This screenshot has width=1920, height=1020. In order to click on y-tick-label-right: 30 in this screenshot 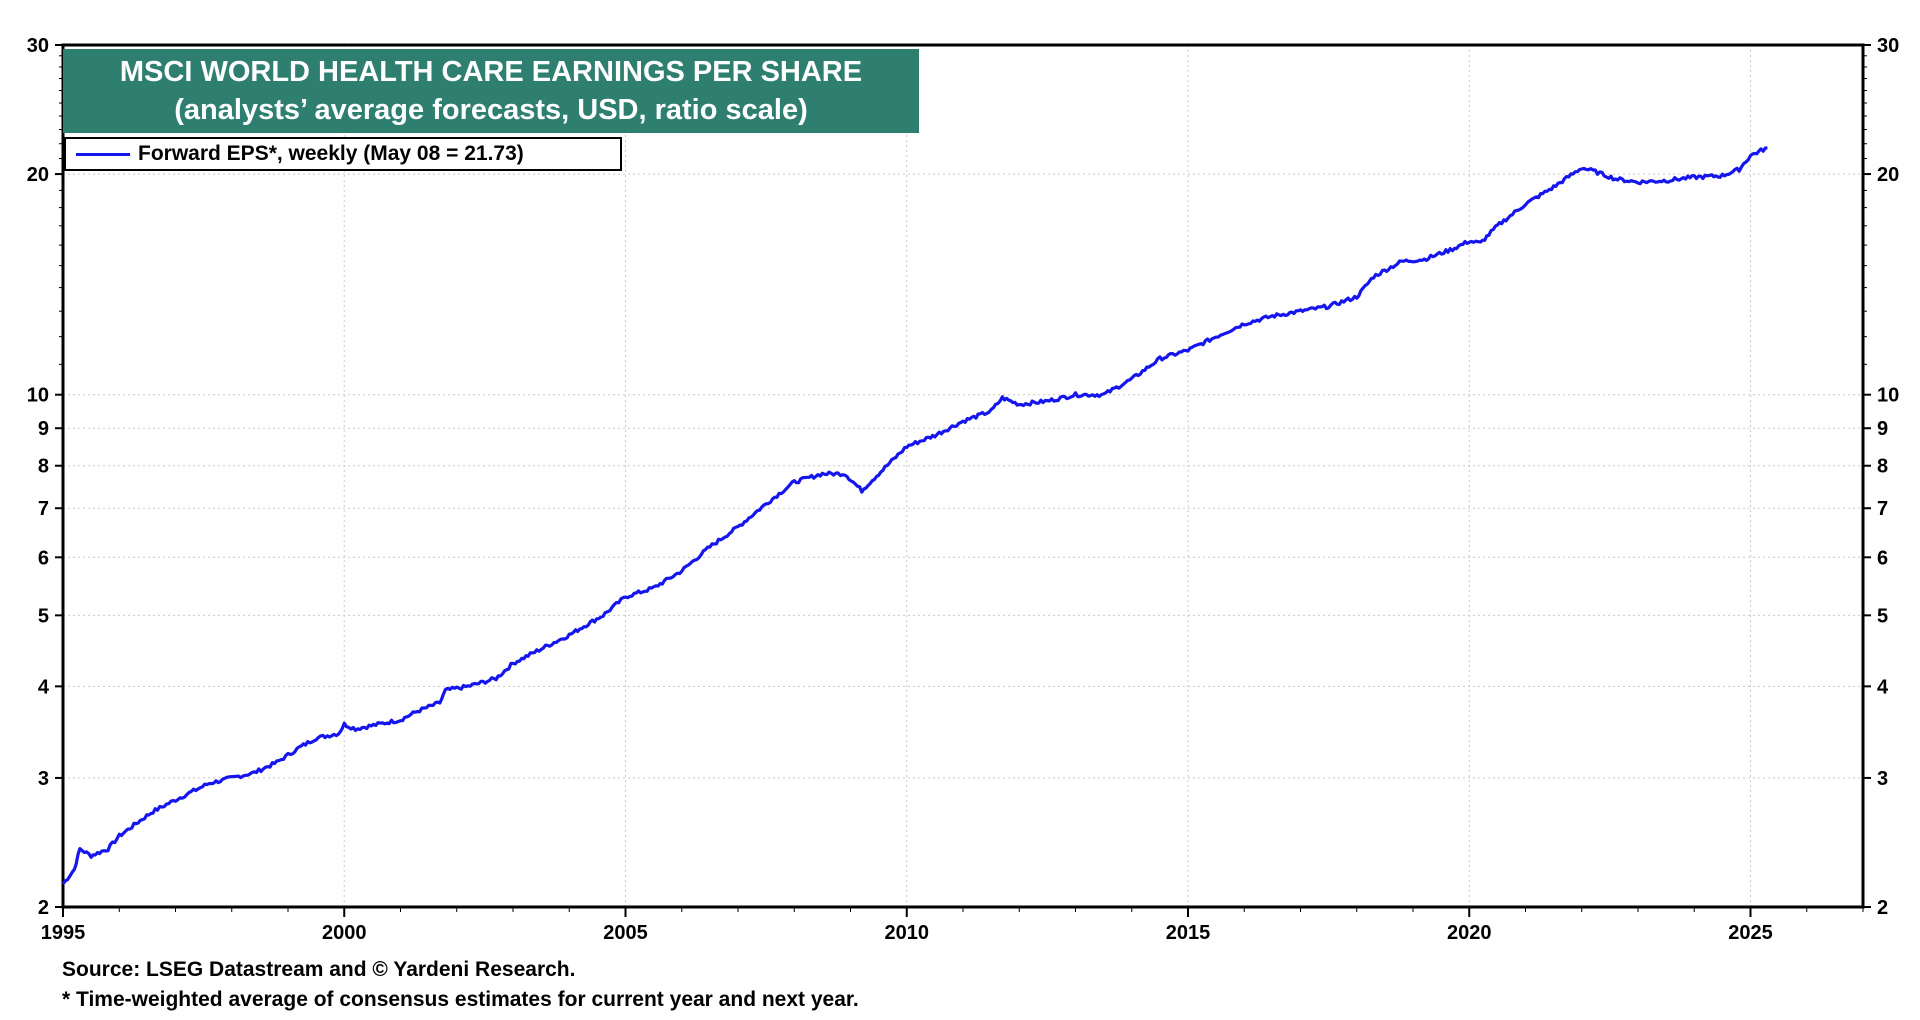, I will do `click(1888, 46)`.